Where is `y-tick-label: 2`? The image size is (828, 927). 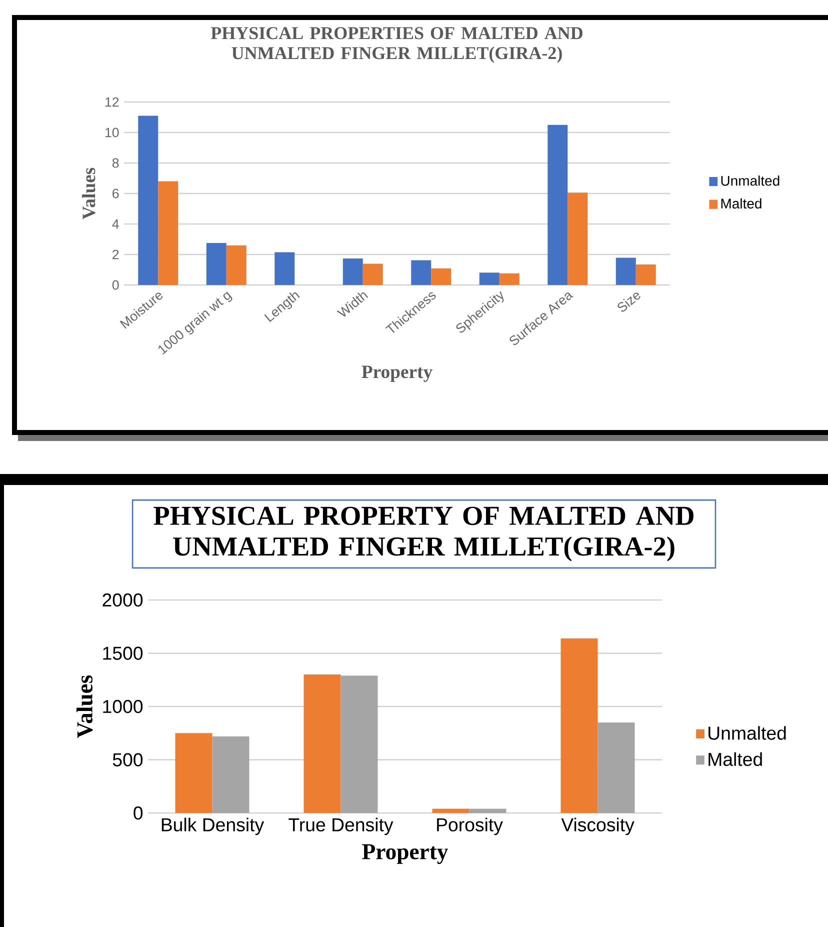
y-tick-label: 2 is located at coordinates (115, 255).